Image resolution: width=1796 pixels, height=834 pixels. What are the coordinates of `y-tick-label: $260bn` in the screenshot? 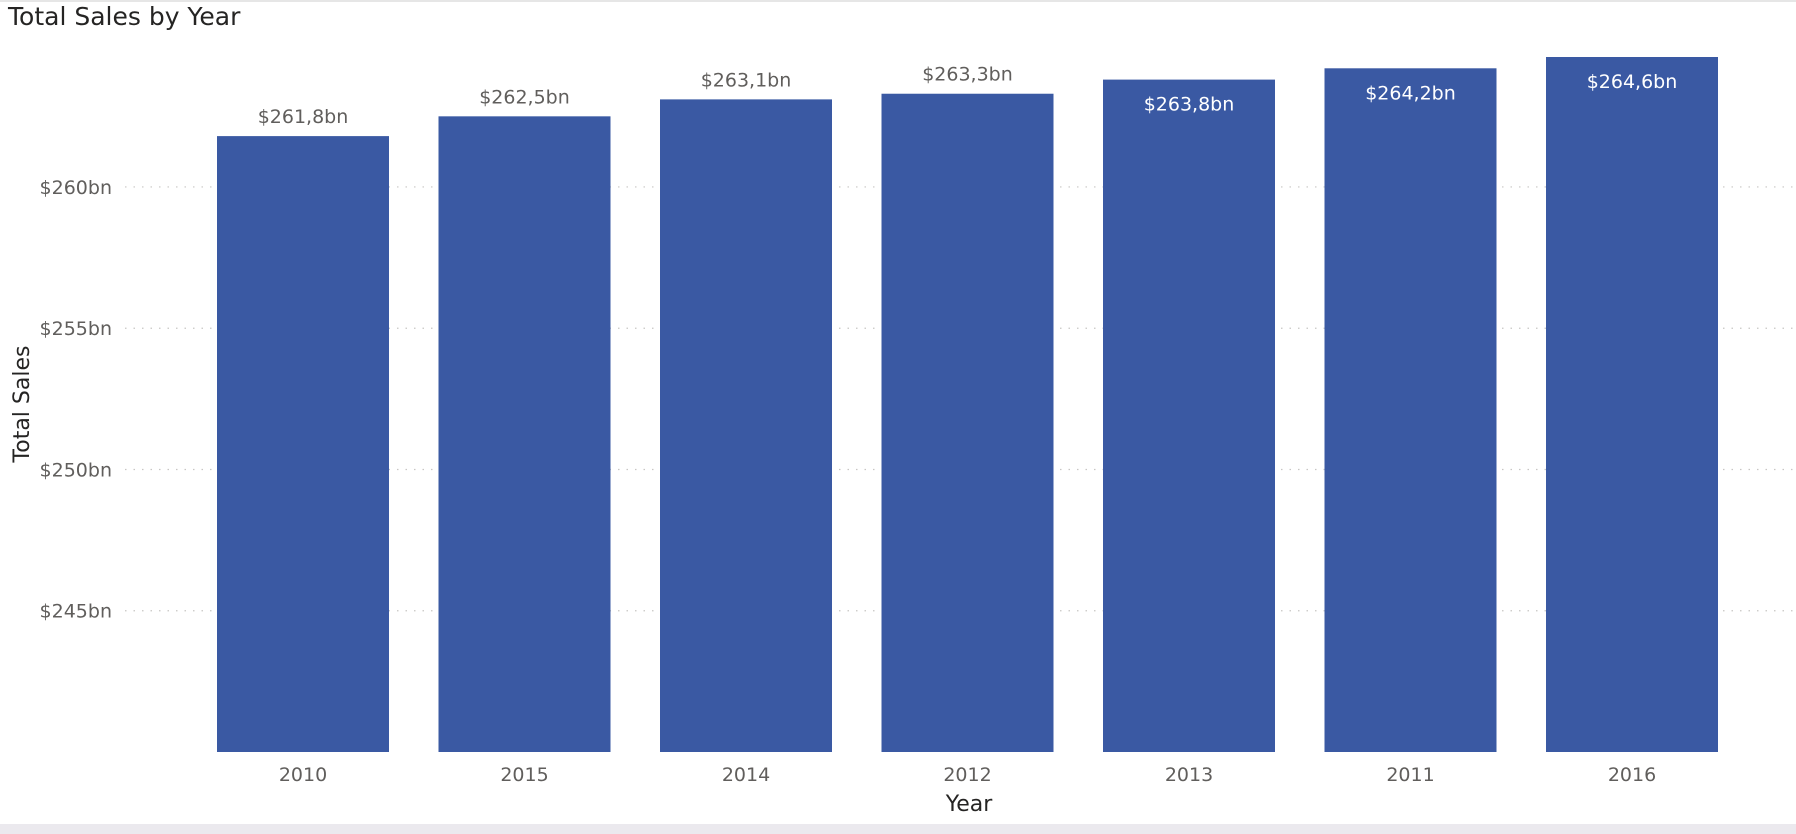 It's located at (76, 188).